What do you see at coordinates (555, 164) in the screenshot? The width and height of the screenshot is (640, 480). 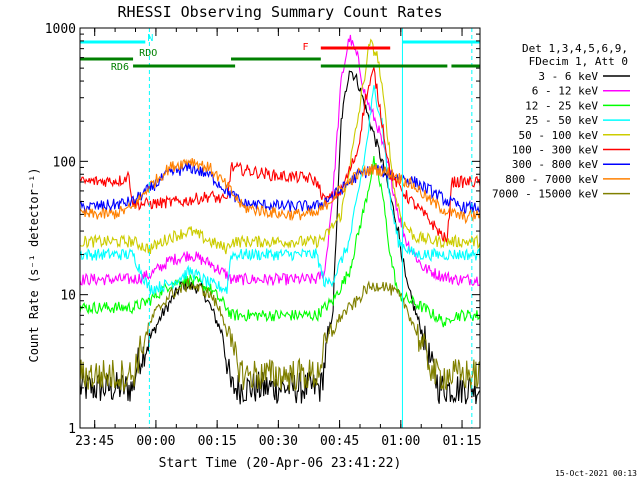 I see `legend-label-300-800-kev: 300 - 800 keV` at bounding box center [555, 164].